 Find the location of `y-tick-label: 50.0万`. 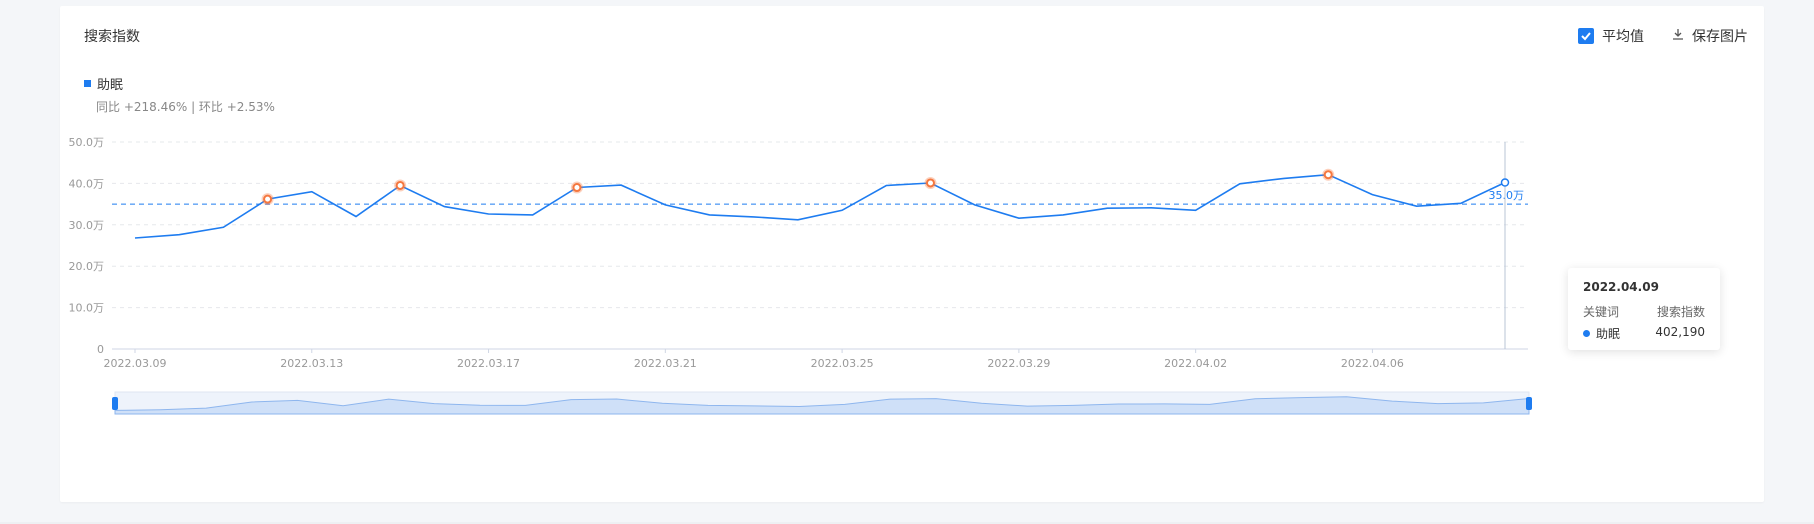

y-tick-label: 50.0万 is located at coordinates (87, 142).